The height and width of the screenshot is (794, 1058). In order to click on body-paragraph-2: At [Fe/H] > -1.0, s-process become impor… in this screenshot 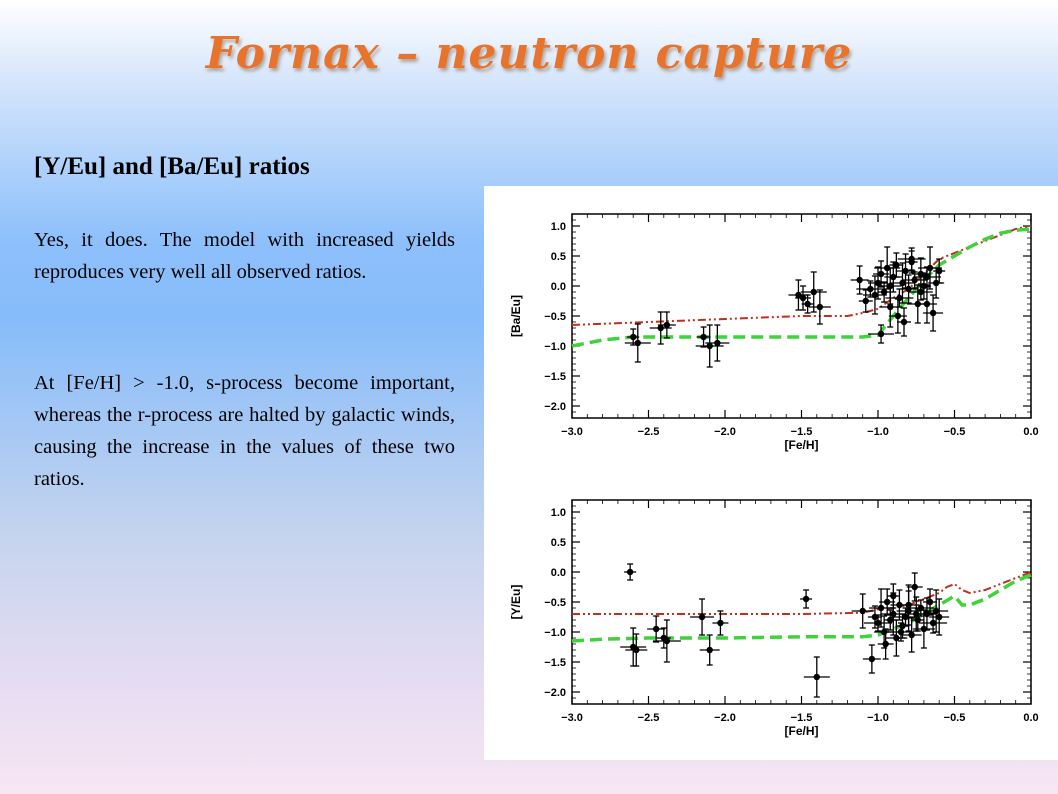, I will do `click(244, 431)`.